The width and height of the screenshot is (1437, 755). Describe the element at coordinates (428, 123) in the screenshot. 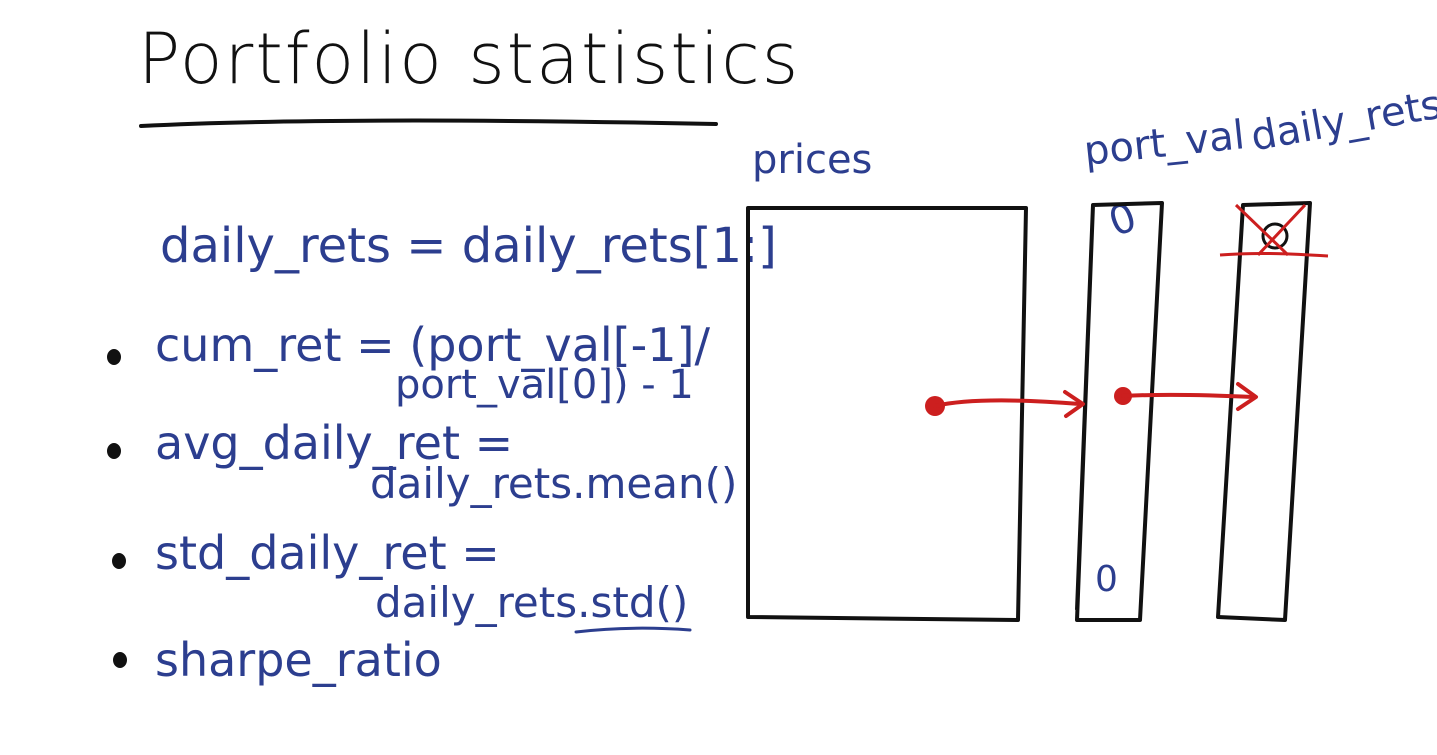

I see `title-underline` at that location.